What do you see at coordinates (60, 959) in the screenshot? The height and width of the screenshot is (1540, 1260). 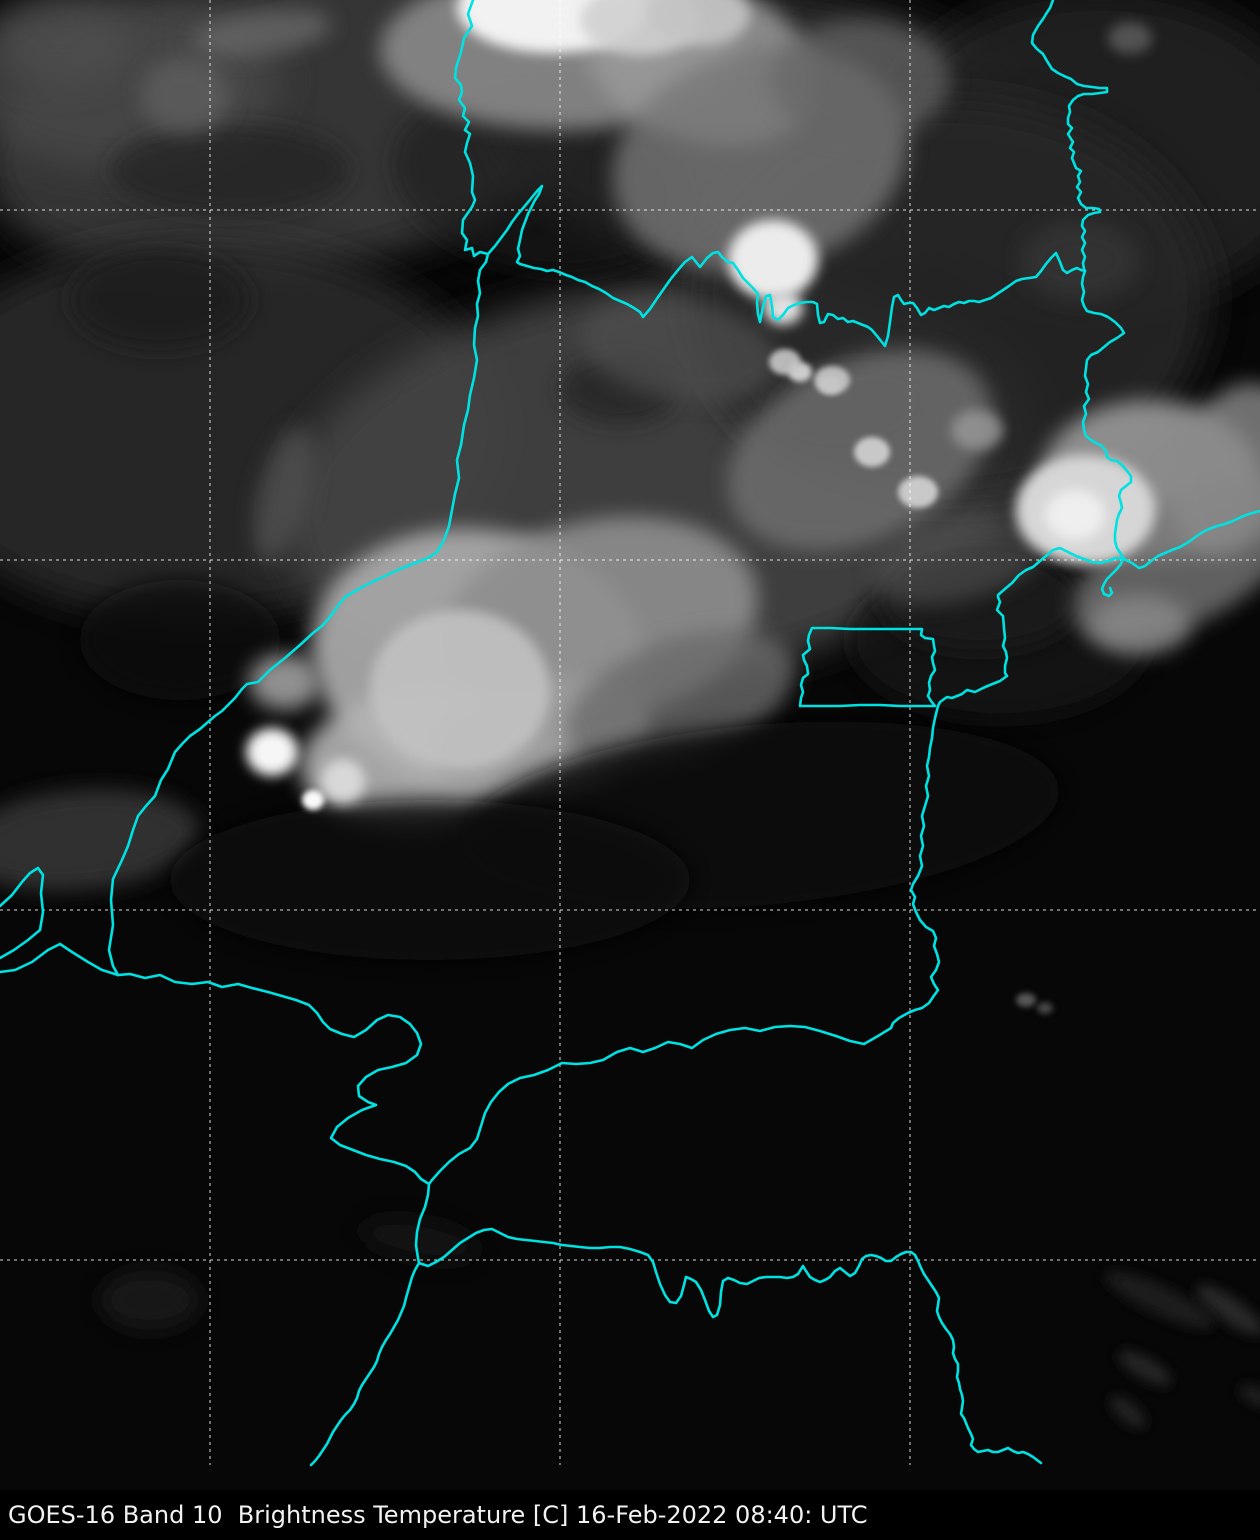 I see `border-southwest-claw-b` at bounding box center [60, 959].